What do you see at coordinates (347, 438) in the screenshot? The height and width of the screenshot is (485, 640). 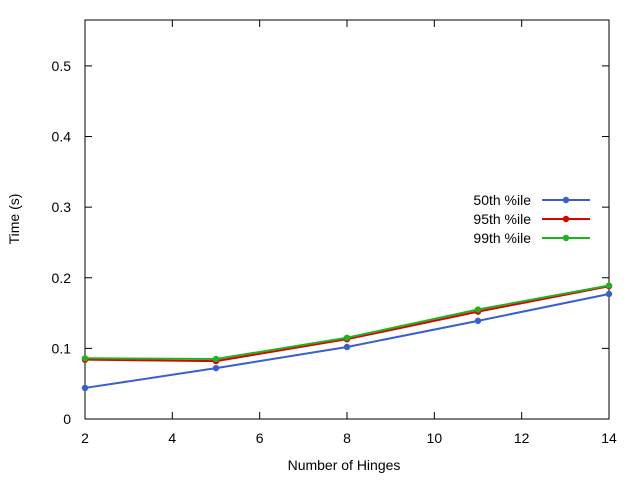 I see `x-tick-label: 8` at bounding box center [347, 438].